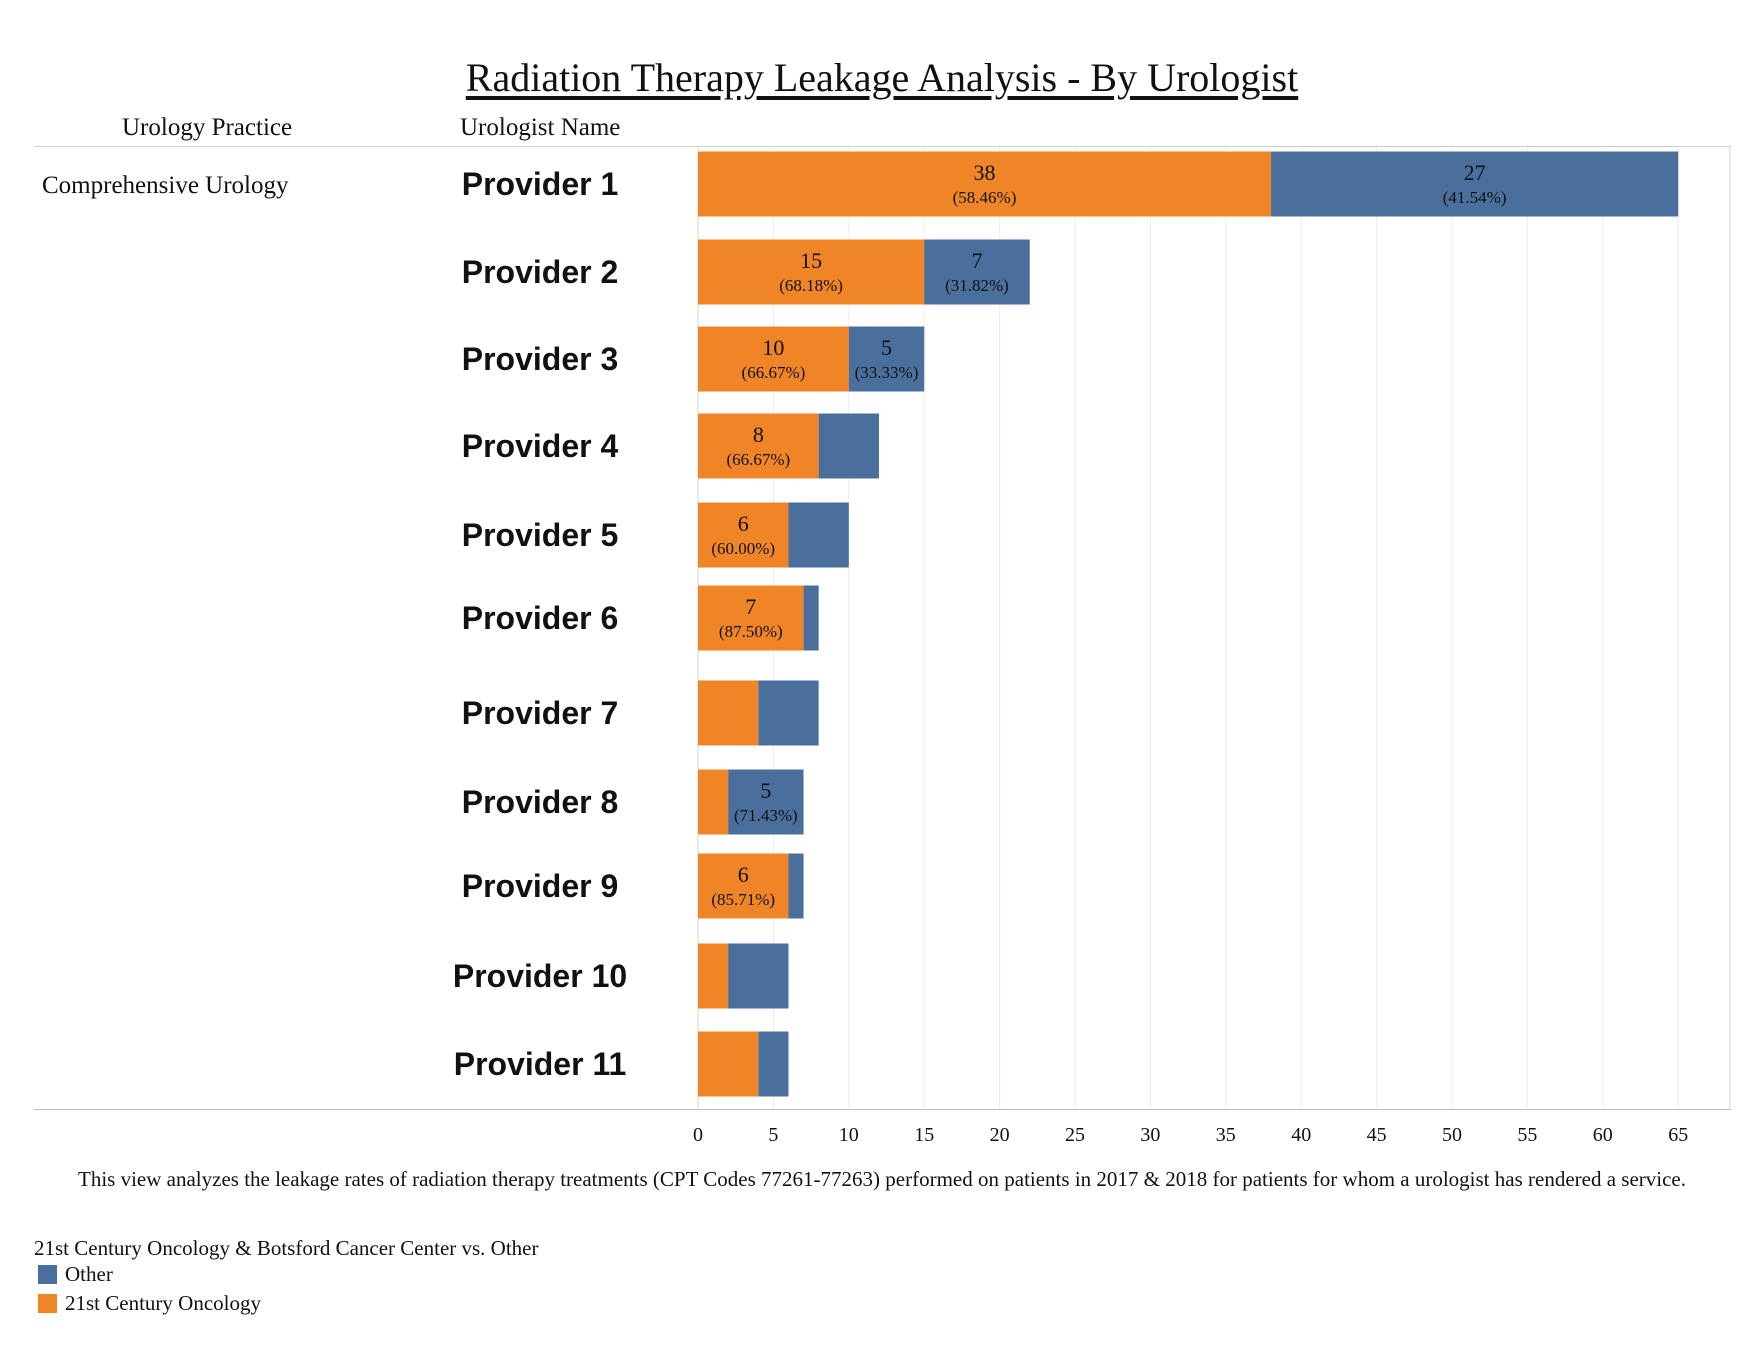  Describe the element at coordinates (751, 631) in the screenshot. I see `bar-percent-label: (87.50%)` at that location.